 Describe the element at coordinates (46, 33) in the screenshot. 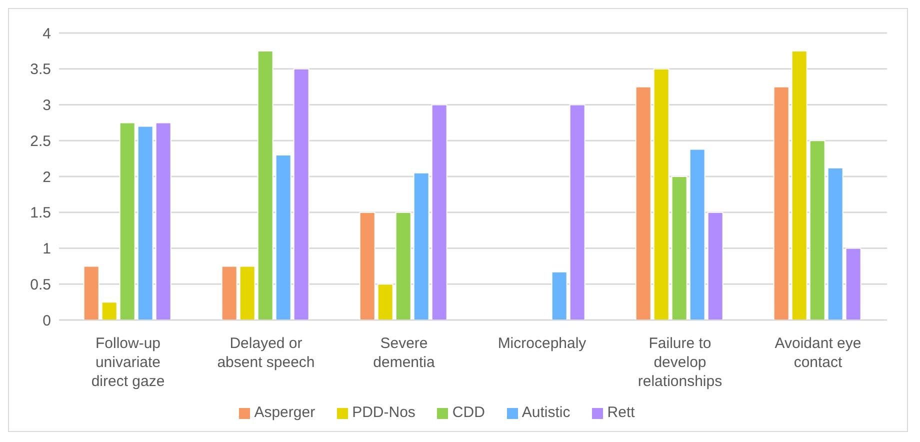

I see `y-tick-label: 4` at that location.